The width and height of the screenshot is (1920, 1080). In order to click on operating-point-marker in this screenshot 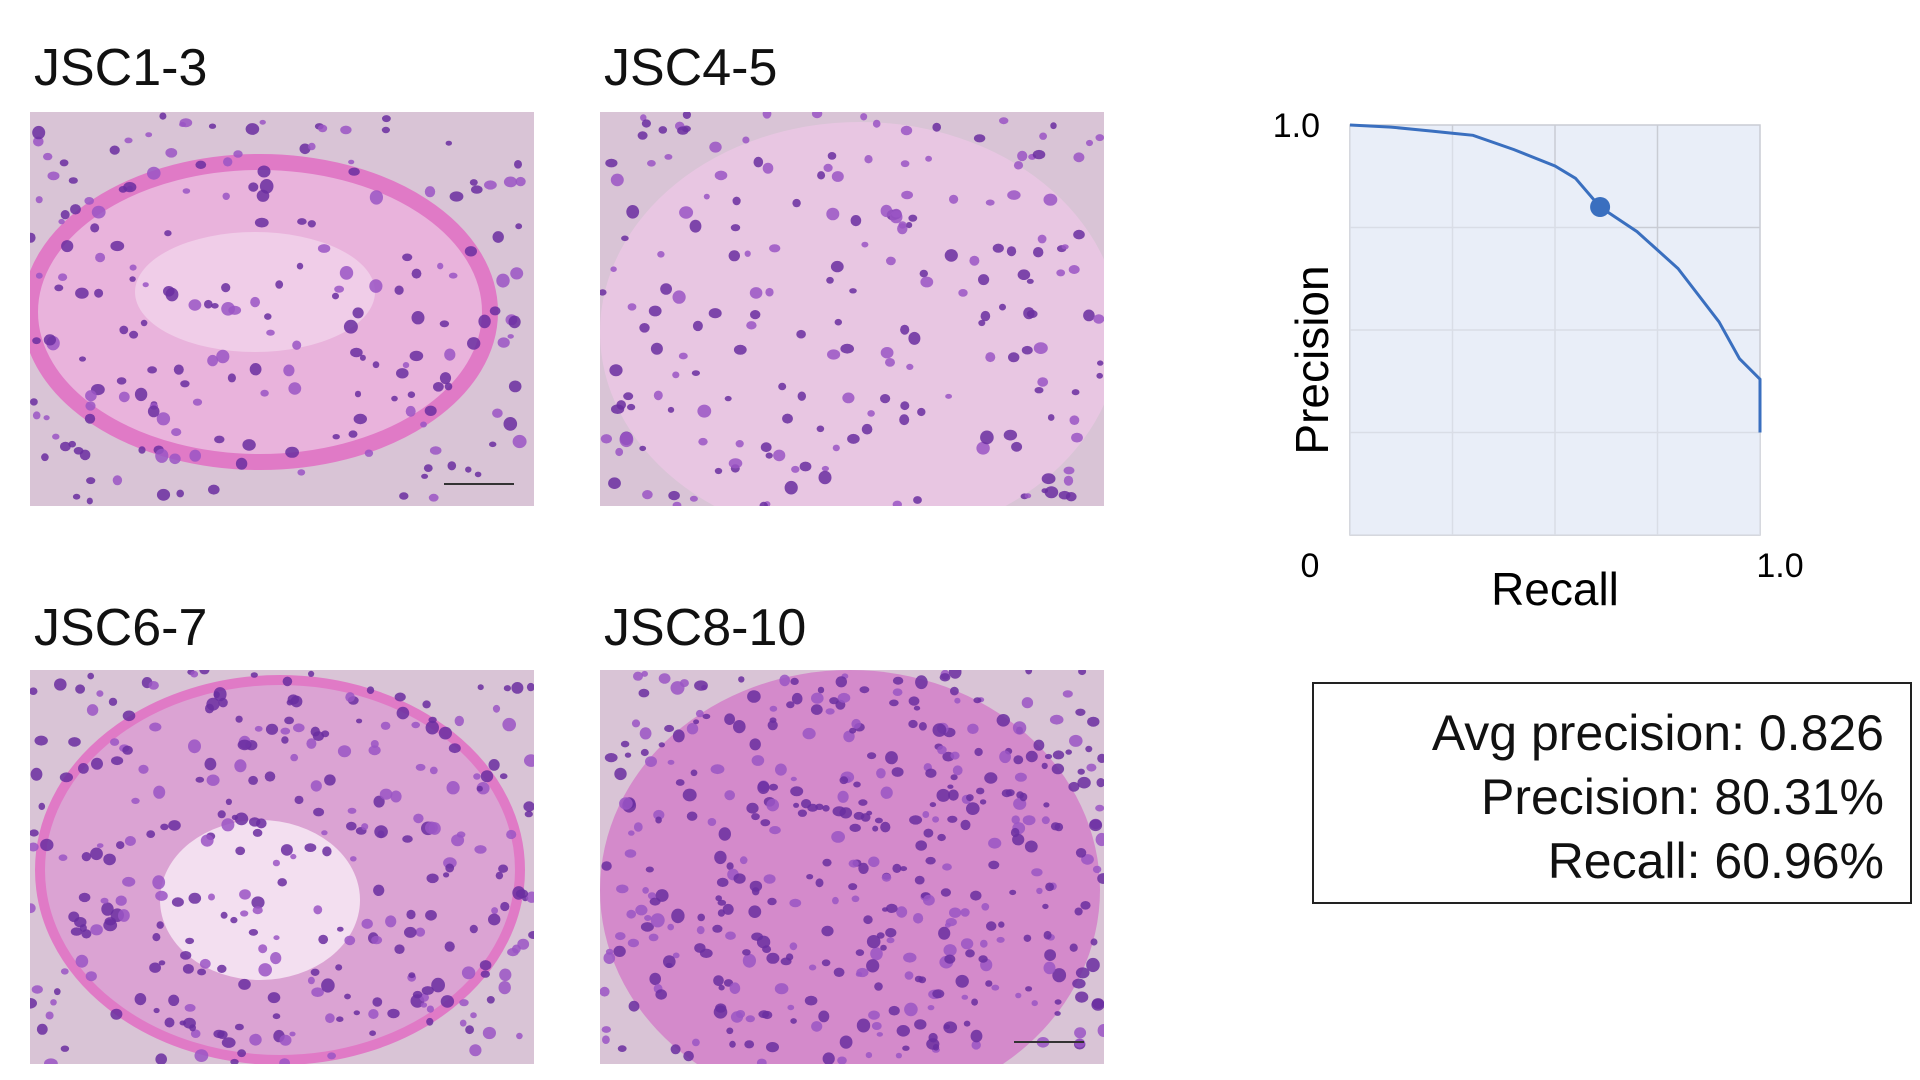, I will do `click(1600, 207)`.